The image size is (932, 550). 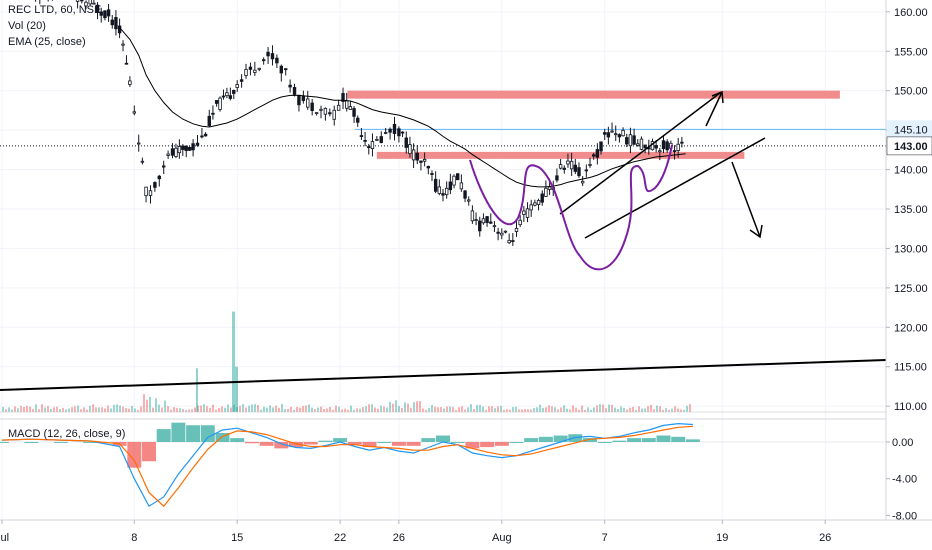 I want to click on time-tick-label: 7, so click(x=605, y=538).